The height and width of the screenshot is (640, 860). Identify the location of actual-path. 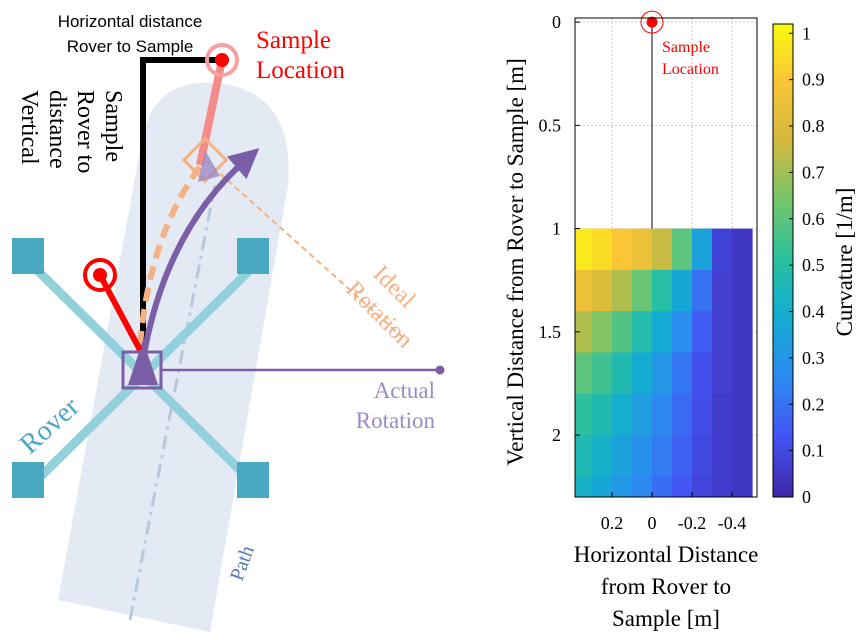
(200, 254).